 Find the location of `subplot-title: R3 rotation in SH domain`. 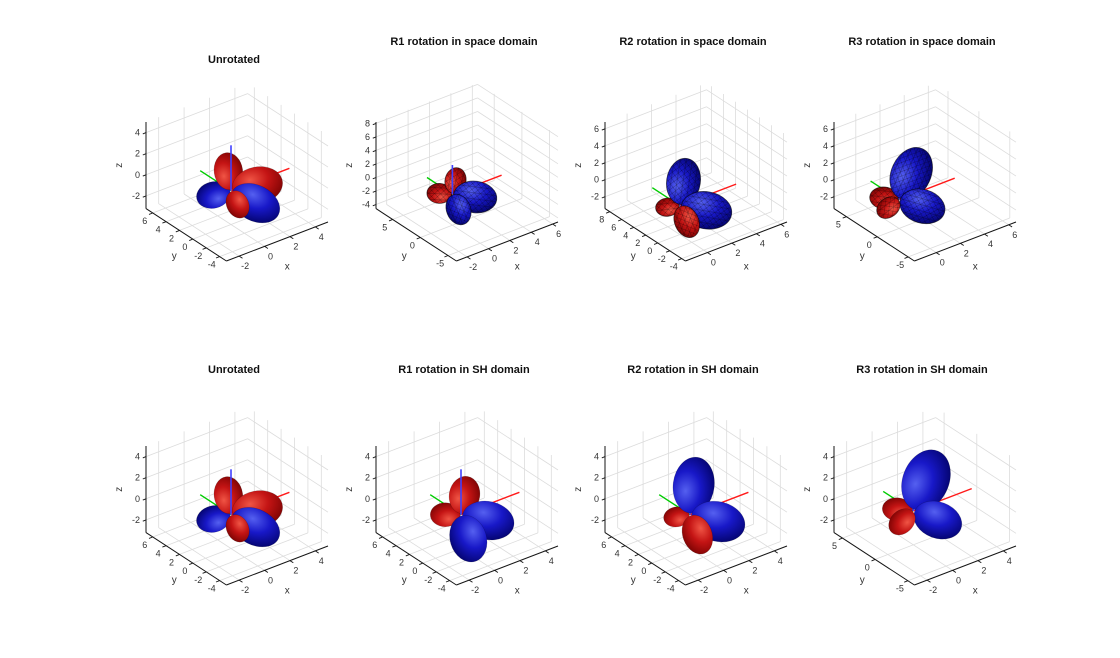

subplot-title: R3 rotation in SH domain is located at coordinates (922, 370).